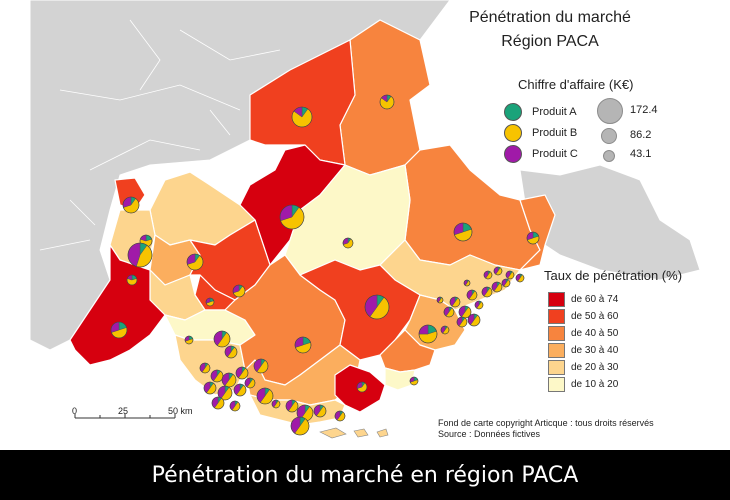  Describe the element at coordinates (595, 367) in the screenshot. I see `rate-class-label: de 20 à 30` at that location.